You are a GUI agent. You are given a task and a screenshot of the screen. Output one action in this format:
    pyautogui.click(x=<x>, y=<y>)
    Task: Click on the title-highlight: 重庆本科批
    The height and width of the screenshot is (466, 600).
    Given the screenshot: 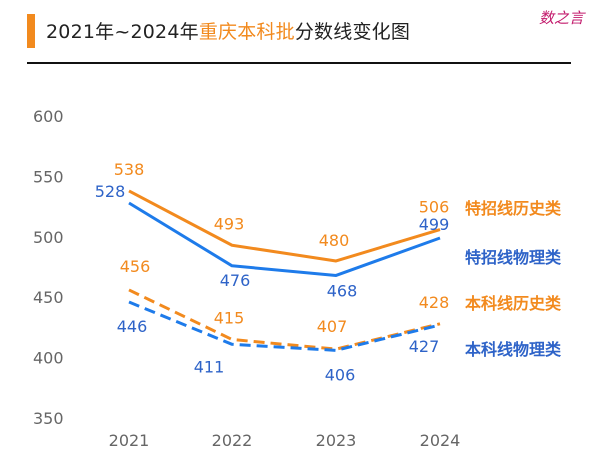 What is the action you would take?
    pyautogui.click(x=246, y=32)
    